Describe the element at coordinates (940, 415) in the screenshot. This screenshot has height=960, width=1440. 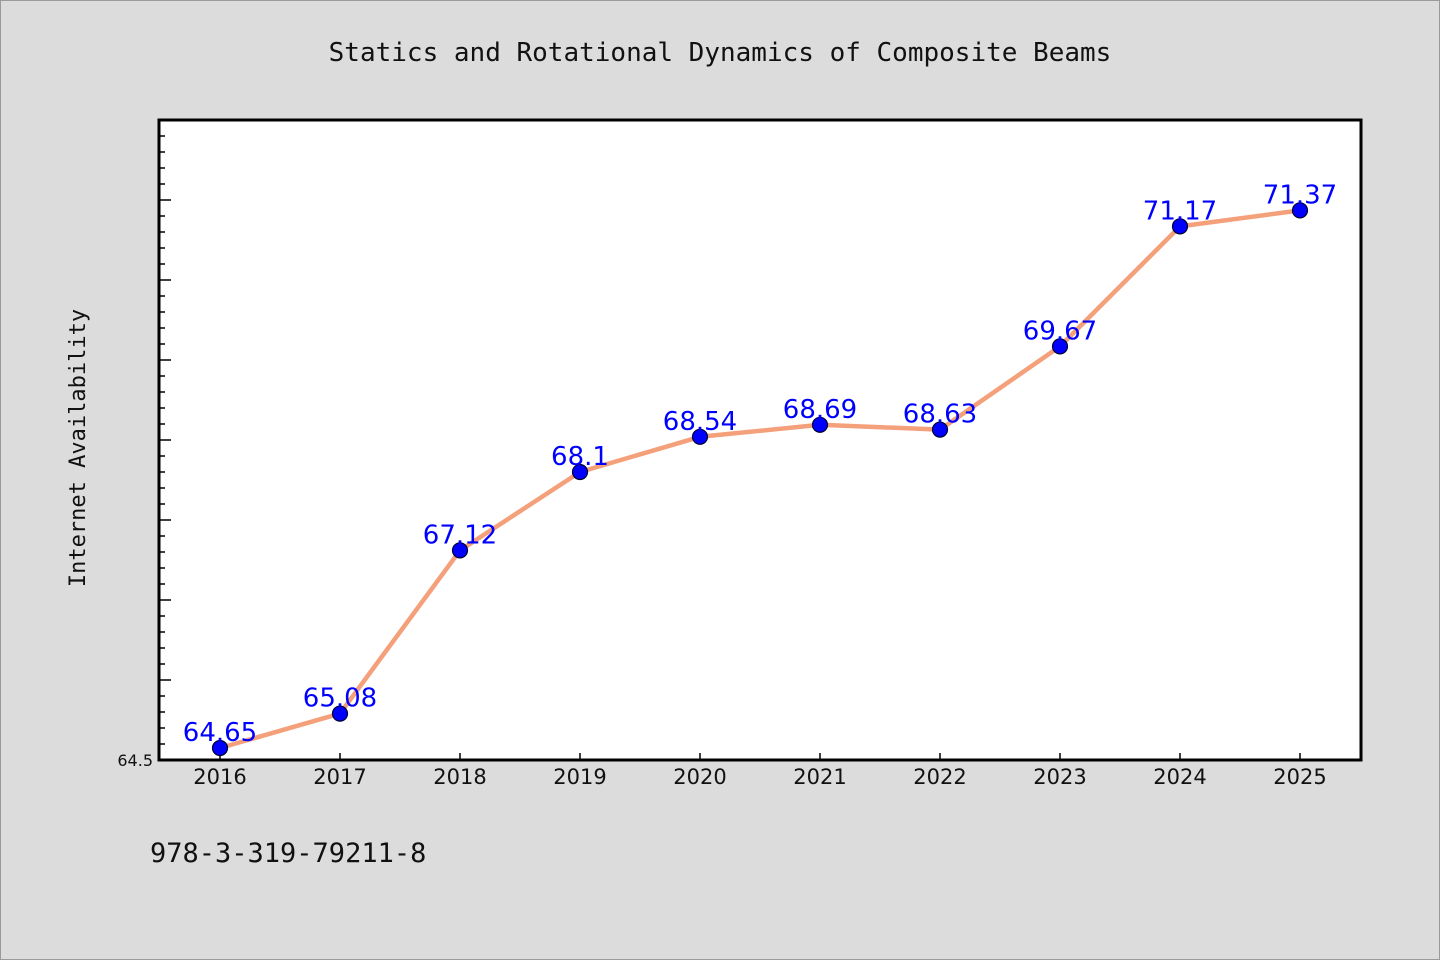
I see `data-label: 68.63` at that location.